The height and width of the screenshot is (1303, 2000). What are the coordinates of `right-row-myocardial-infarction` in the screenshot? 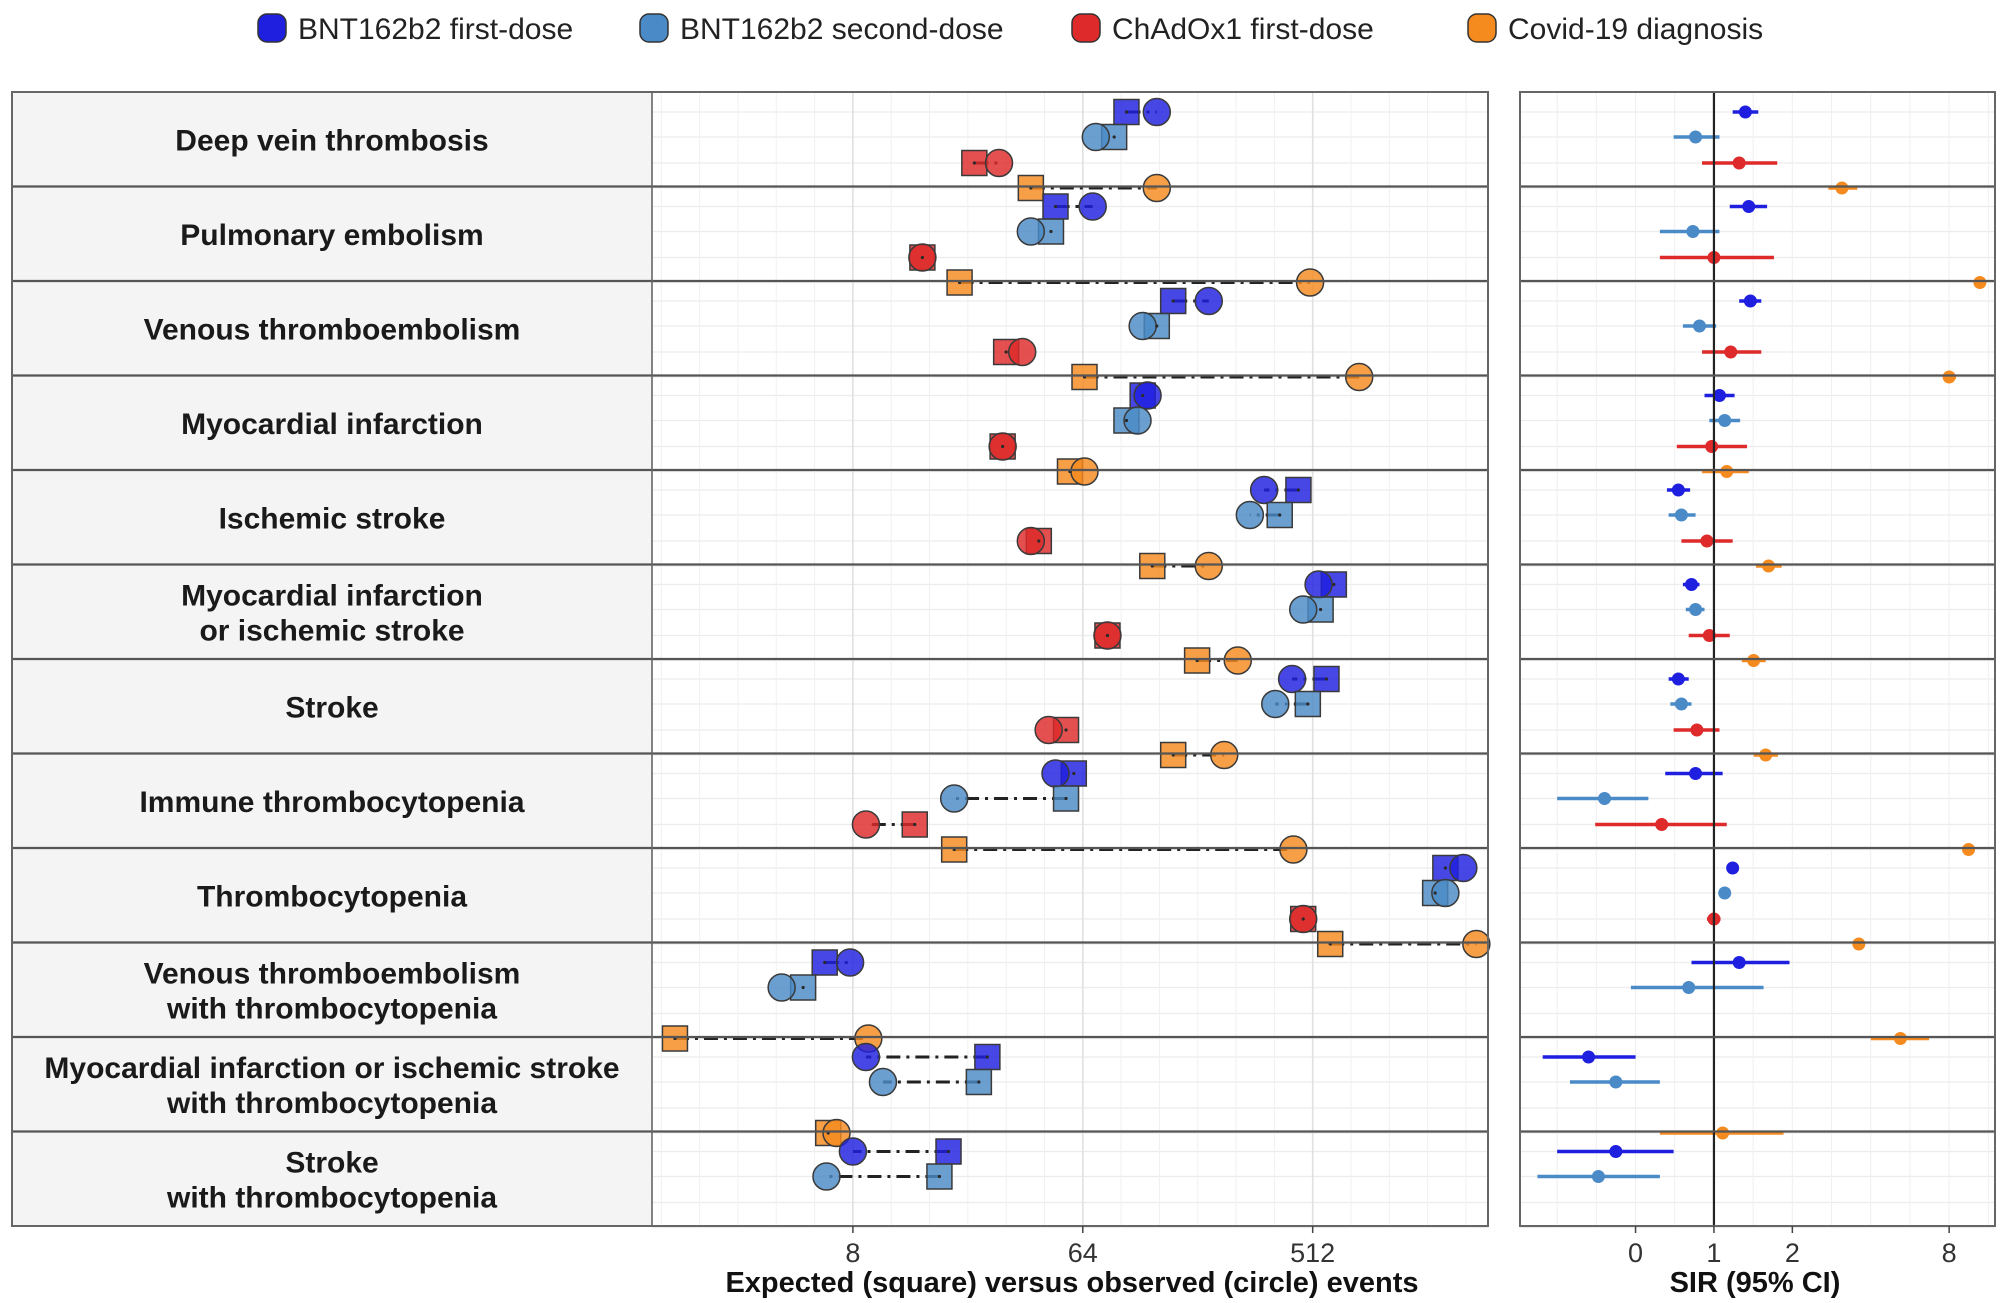 It's located at (1712, 433).